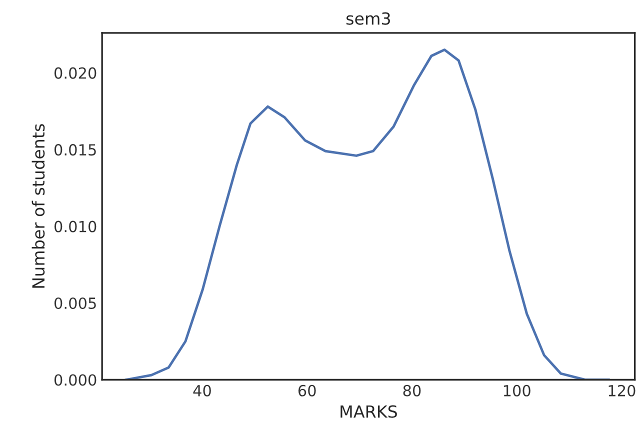 Image resolution: width=638 pixels, height=439 pixels. Describe the element at coordinates (622, 390) in the screenshot. I see `x-tick-label: 120` at that location.